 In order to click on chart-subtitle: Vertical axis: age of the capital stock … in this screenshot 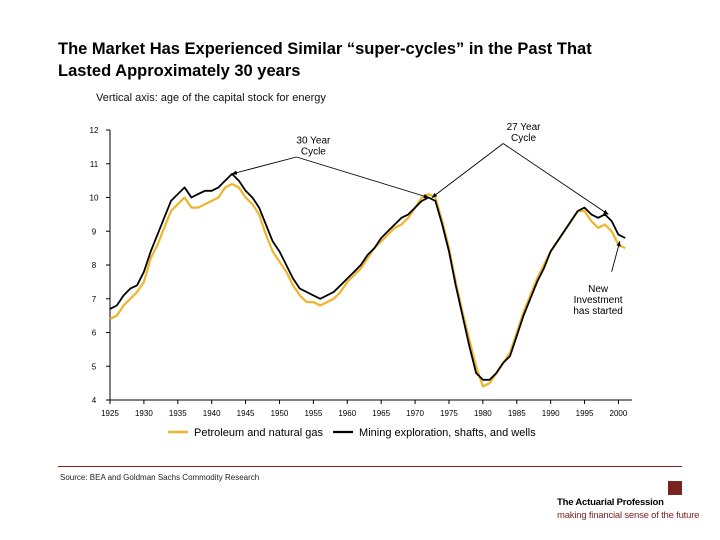, I will do `click(211, 98)`.